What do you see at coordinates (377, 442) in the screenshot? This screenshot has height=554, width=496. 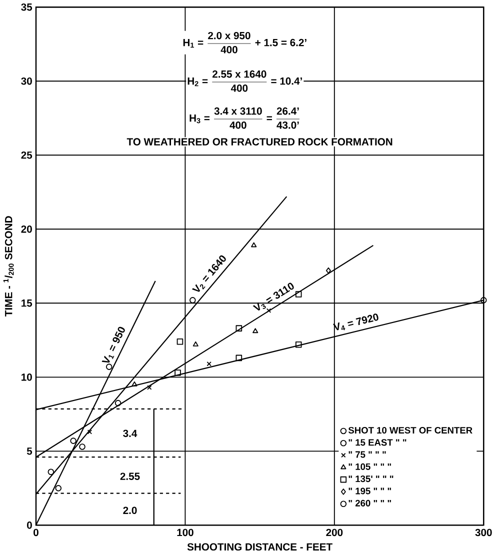 I see `legend-label: " 15 EAST " "` at bounding box center [377, 442].